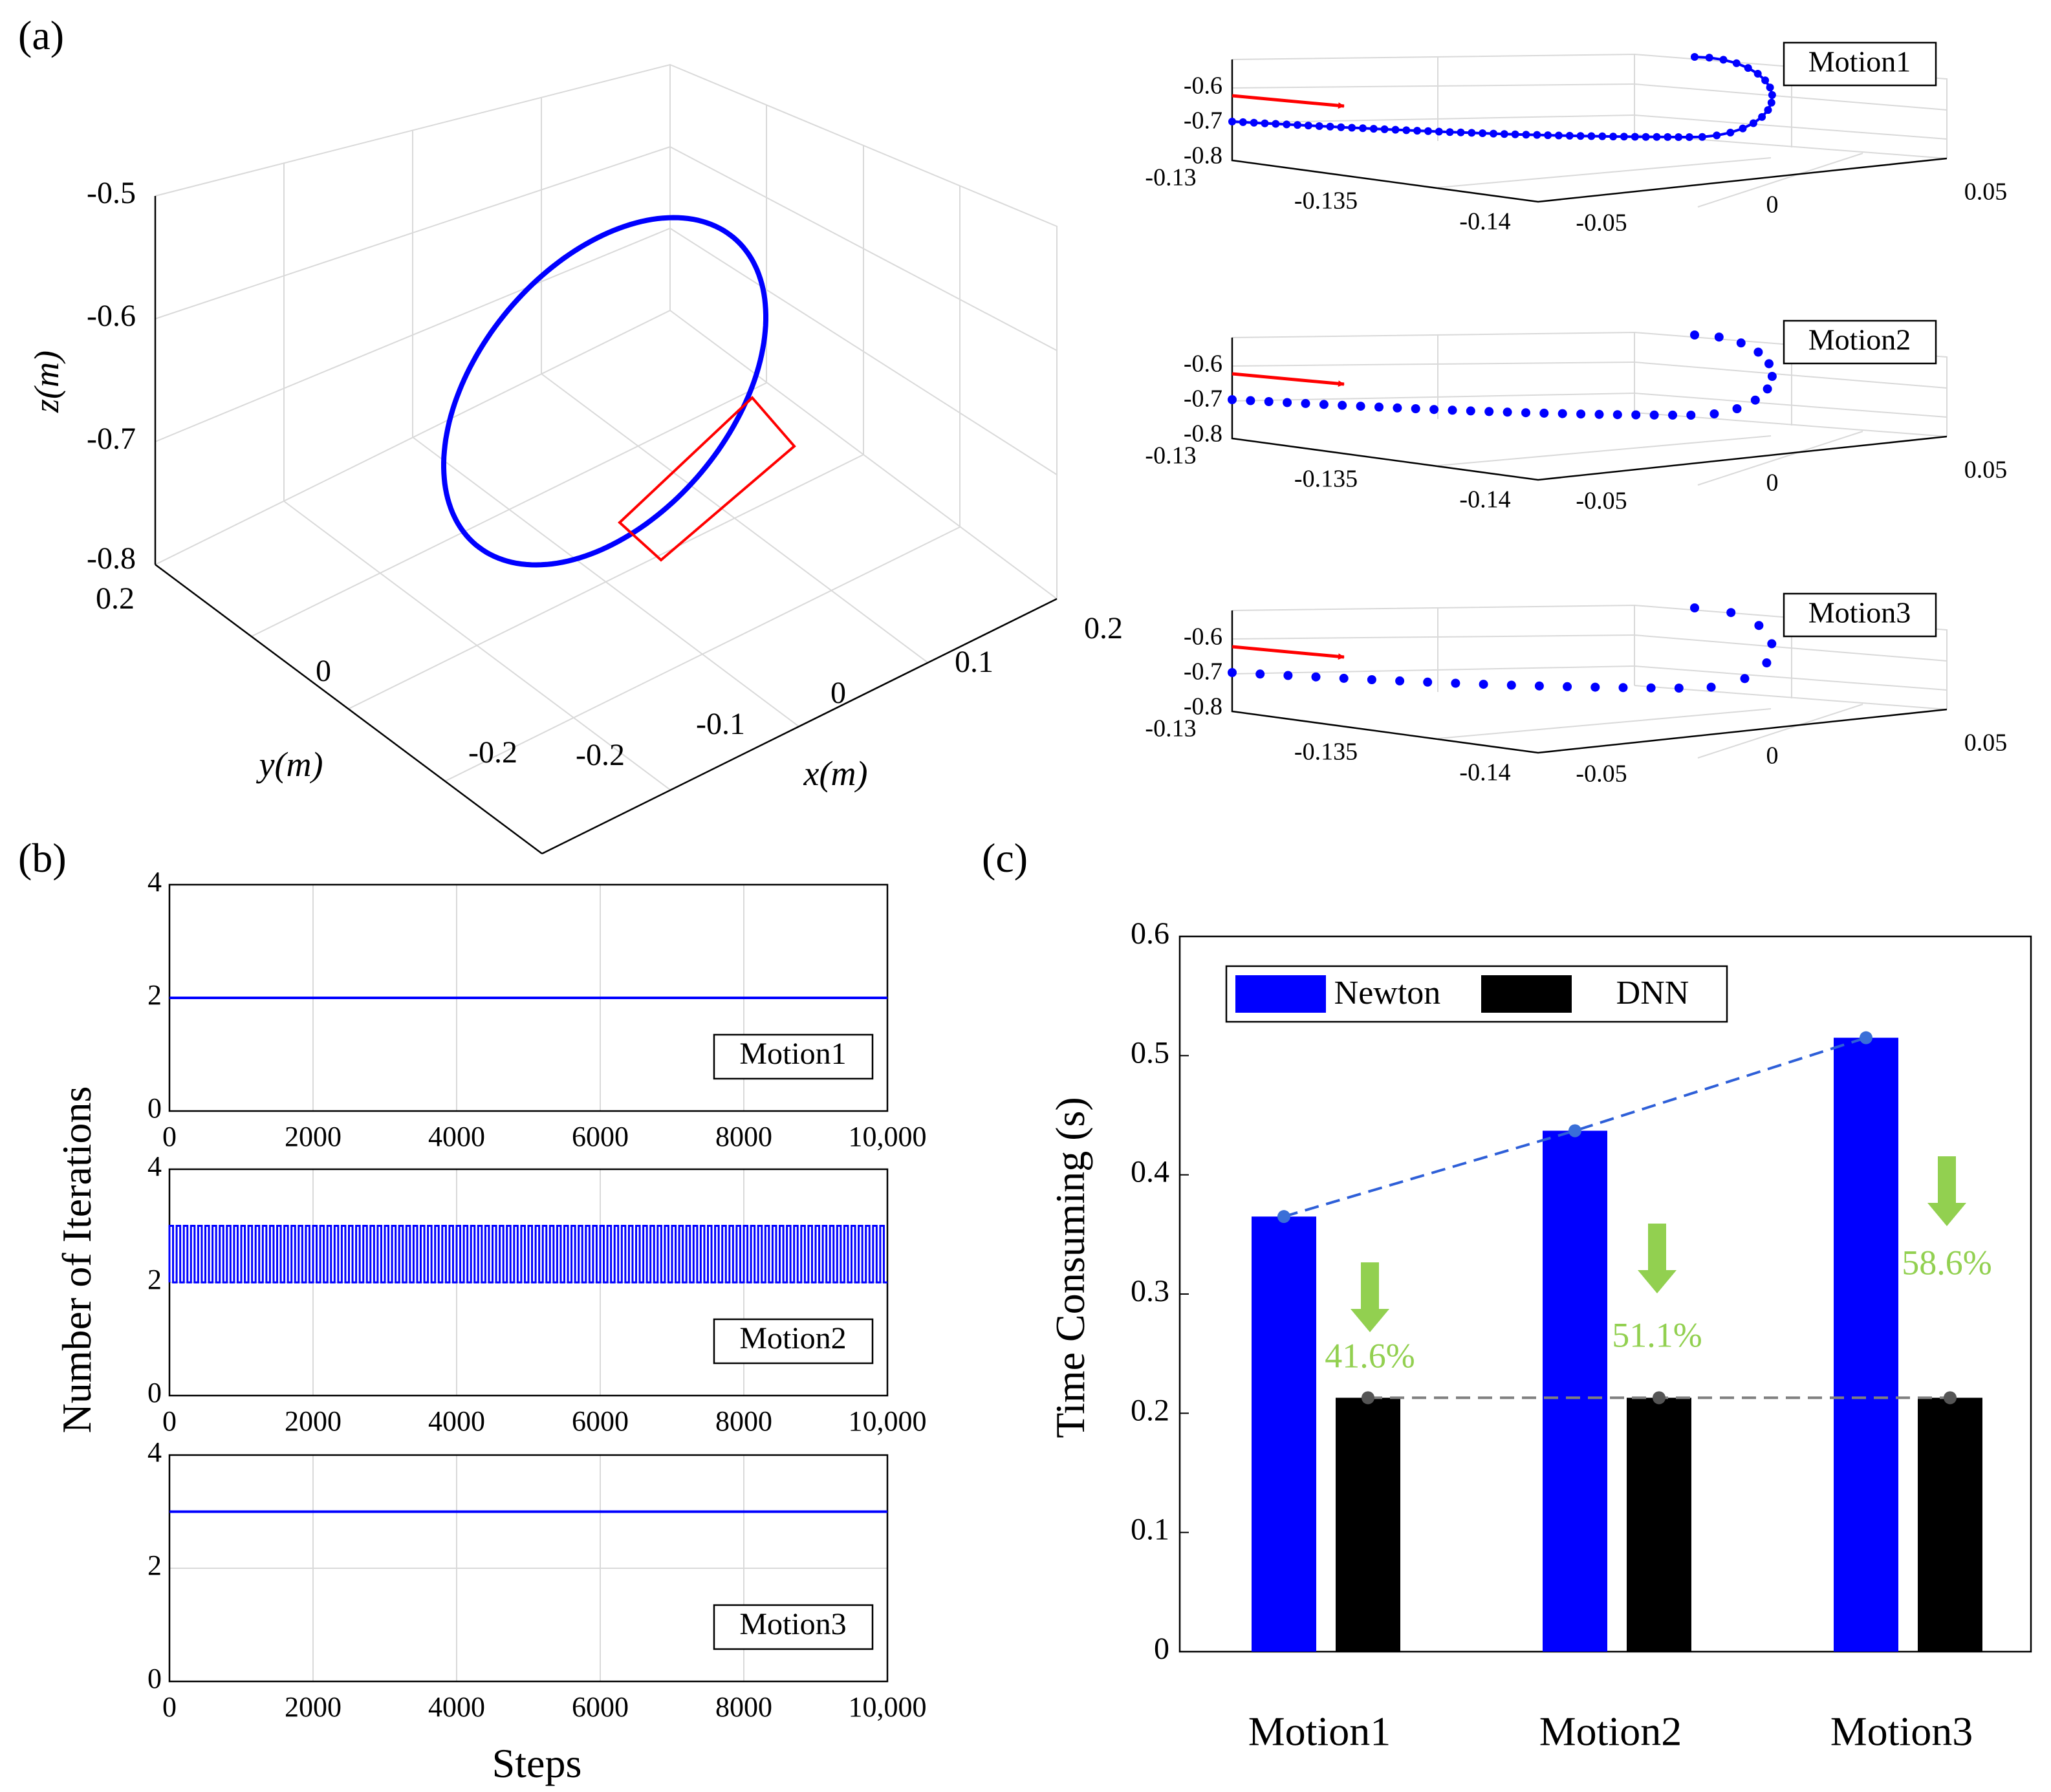 This screenshot has height=1792, width=2051. Describe the element at coordinates (1280, 994) in the screenshot. I see `legend-swatch-newton` at that location.